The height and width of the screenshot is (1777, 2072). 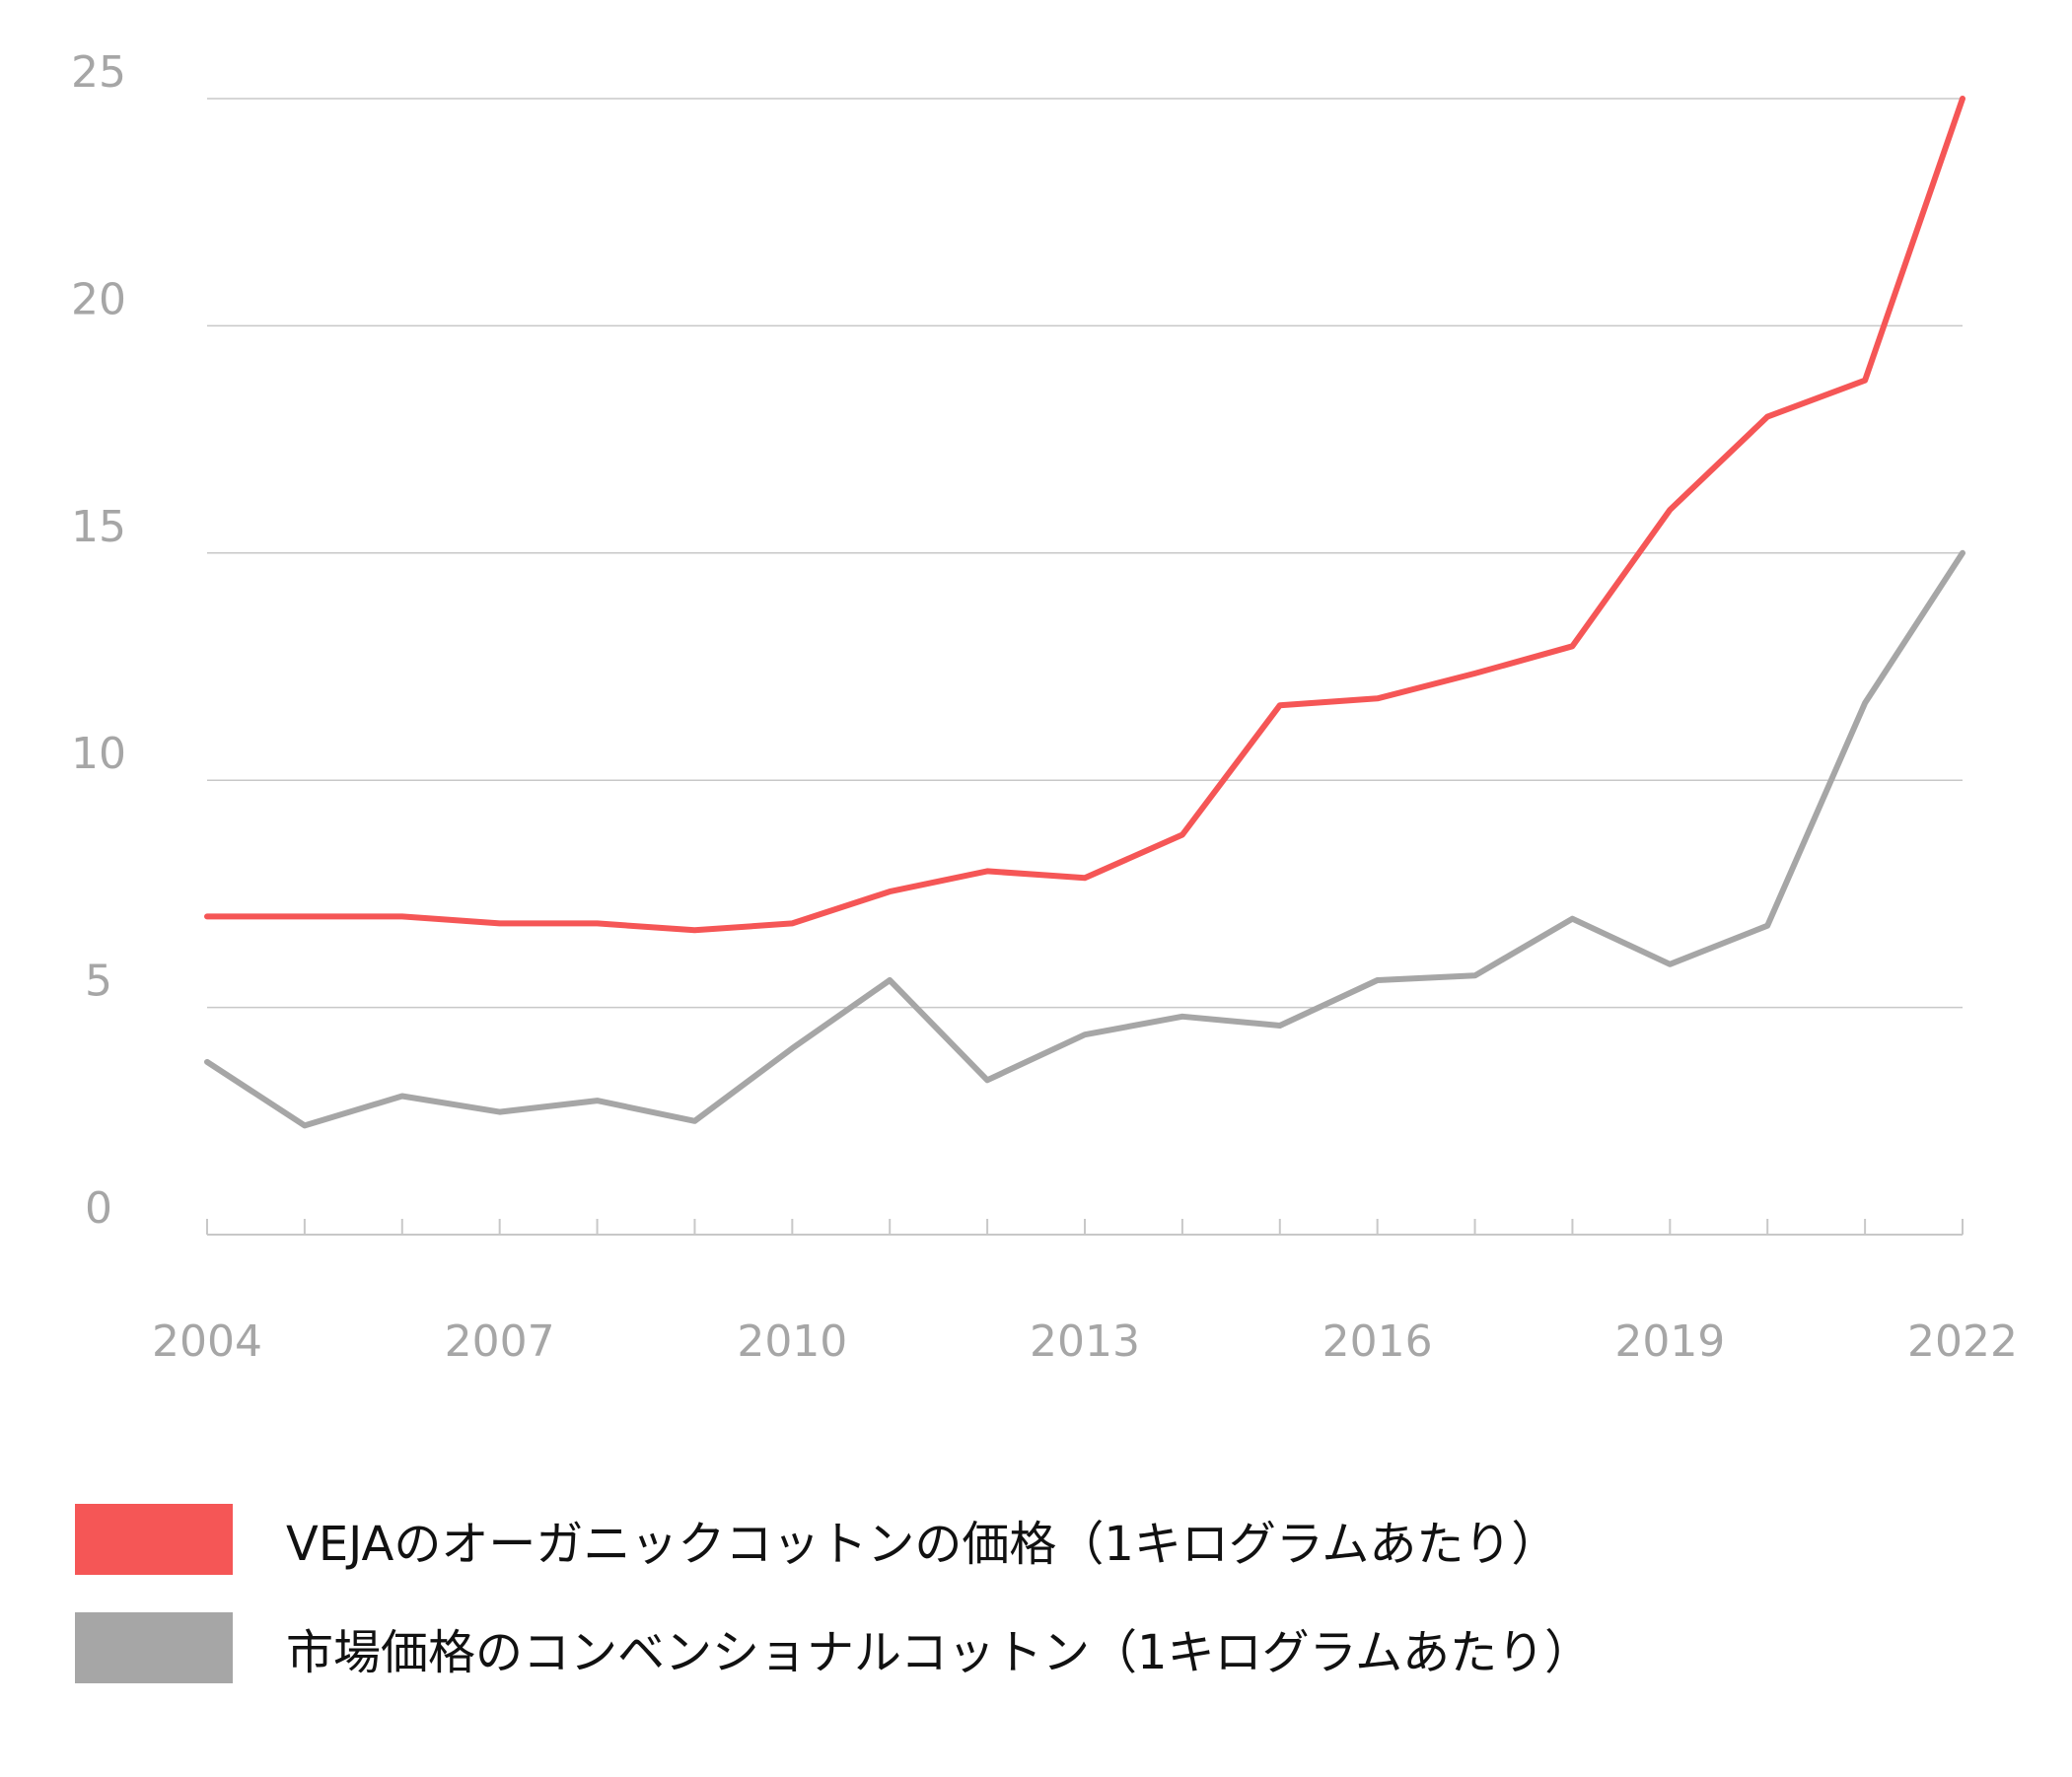 I want to click on x-tick-label: 2019, so click(x=1669, y=1341).